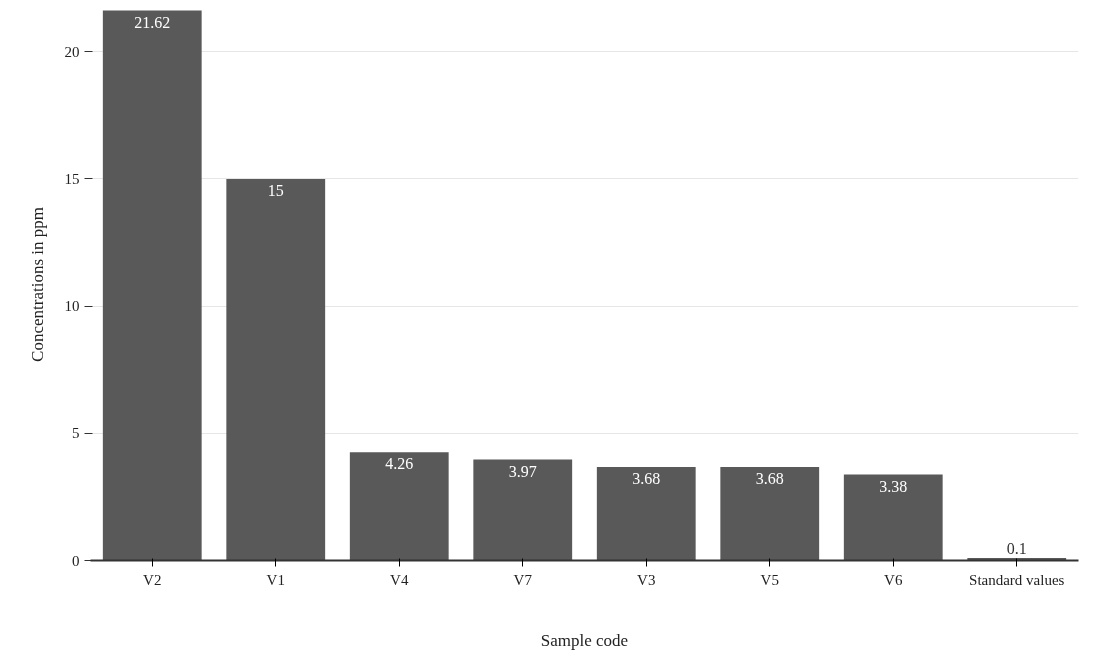 The width and height of the screenshot is (1097, 659). What do you see at coordinates (893, 486) in the screenshot?
I see `data-label: 3.38` at bounding box center [893, 486].